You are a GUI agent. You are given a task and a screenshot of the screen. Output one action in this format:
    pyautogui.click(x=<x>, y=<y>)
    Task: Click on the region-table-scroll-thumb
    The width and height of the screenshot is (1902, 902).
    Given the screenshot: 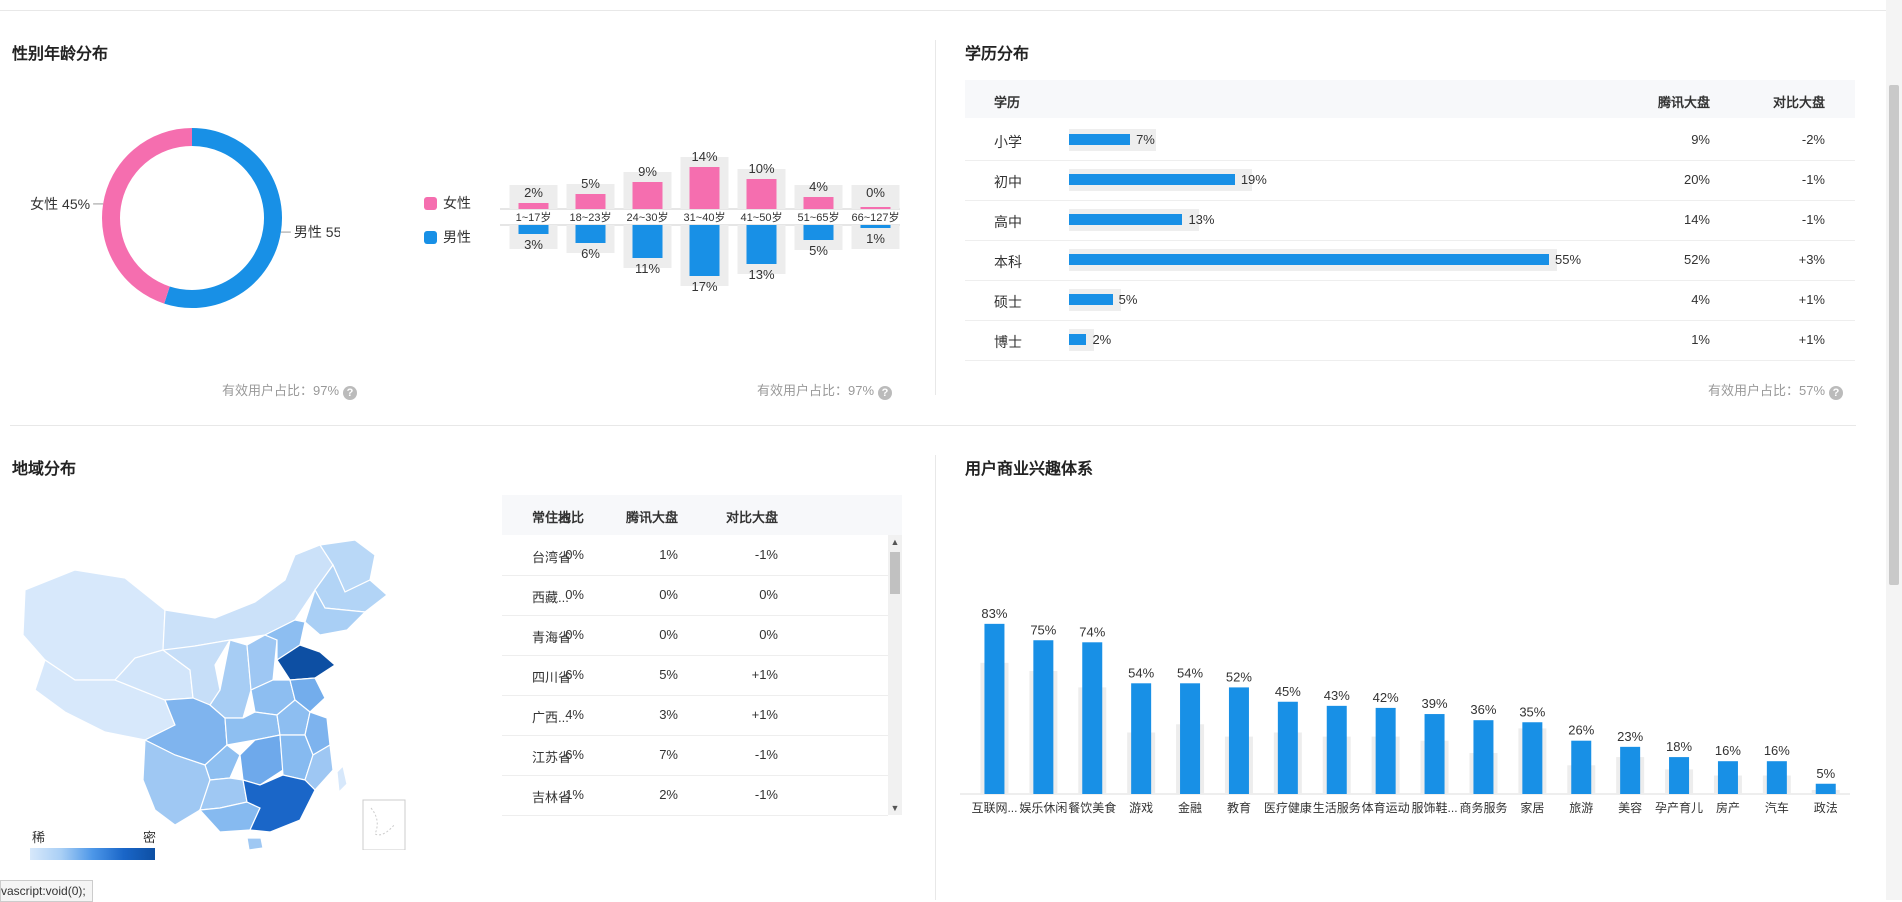 What is the action you would take?
    pyautogui.click(x=895, y=573)
    